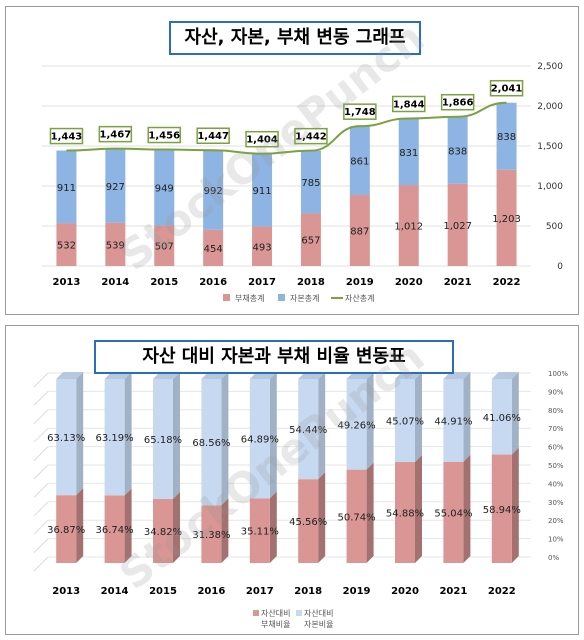 The height and width of the screenshot is (640, 584). Describe the element at coordinates (556, 466) in the screenshot. I see `y-tick-label: 50%` at that location.